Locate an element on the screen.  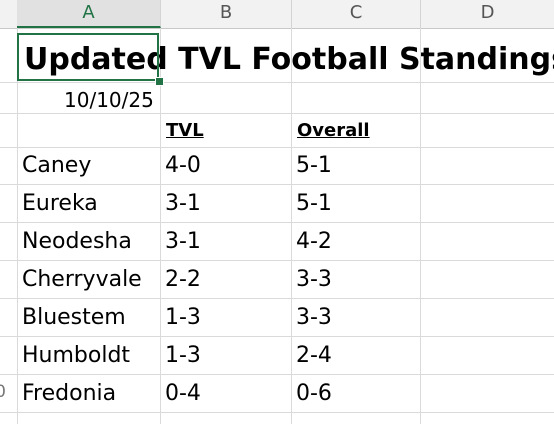
header-tvl: TVL is located at coordinates (185, 130).